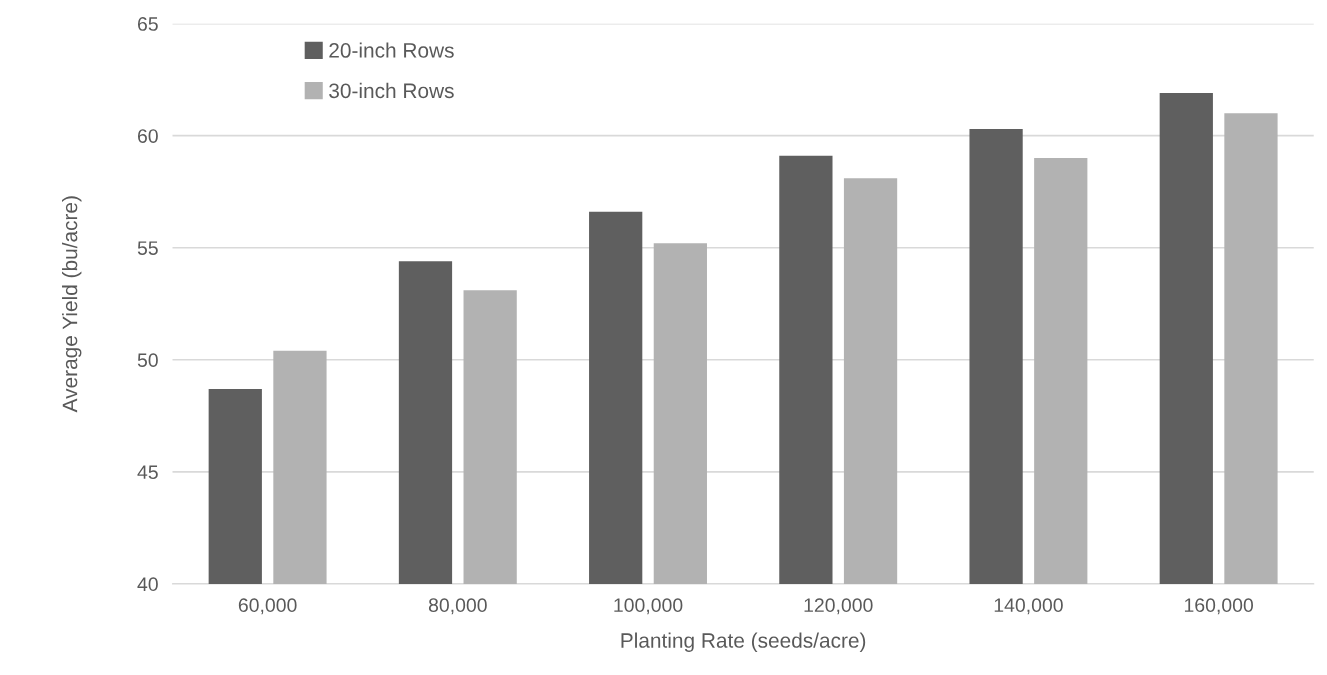  Describe the element at coordinates (743, 642) in the screenshot. I see `x-axis-title: Planting Rate (seeds/acre)` at that location.